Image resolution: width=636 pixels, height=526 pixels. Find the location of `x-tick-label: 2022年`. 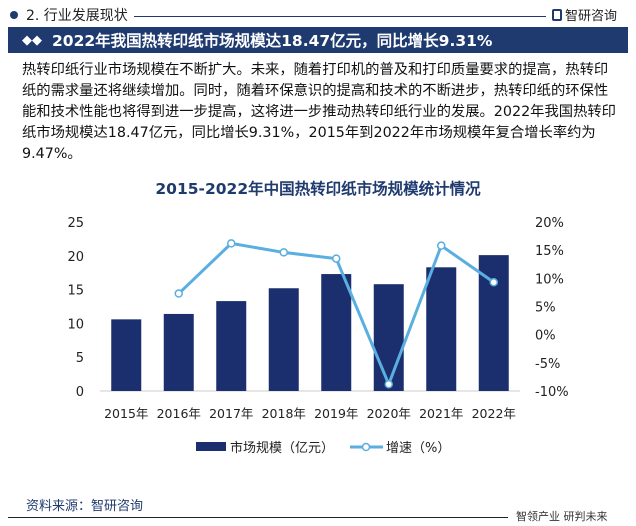

x-tick-label: 2022年 is located at coordinates (494, 413).